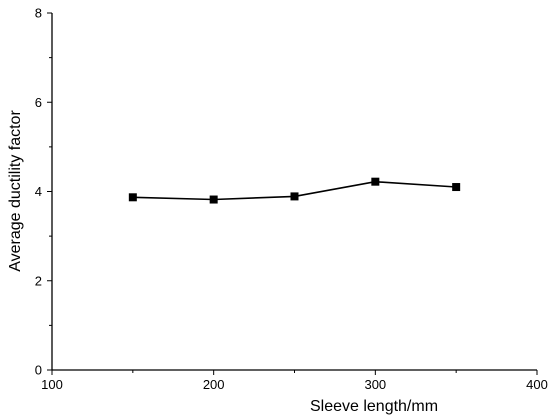 The height and width of the screenshot is (418, 550). Describe the element at coordinates (15, 191) in the screenshot. I see `y-axis-title: Average ductility factor` at that location.